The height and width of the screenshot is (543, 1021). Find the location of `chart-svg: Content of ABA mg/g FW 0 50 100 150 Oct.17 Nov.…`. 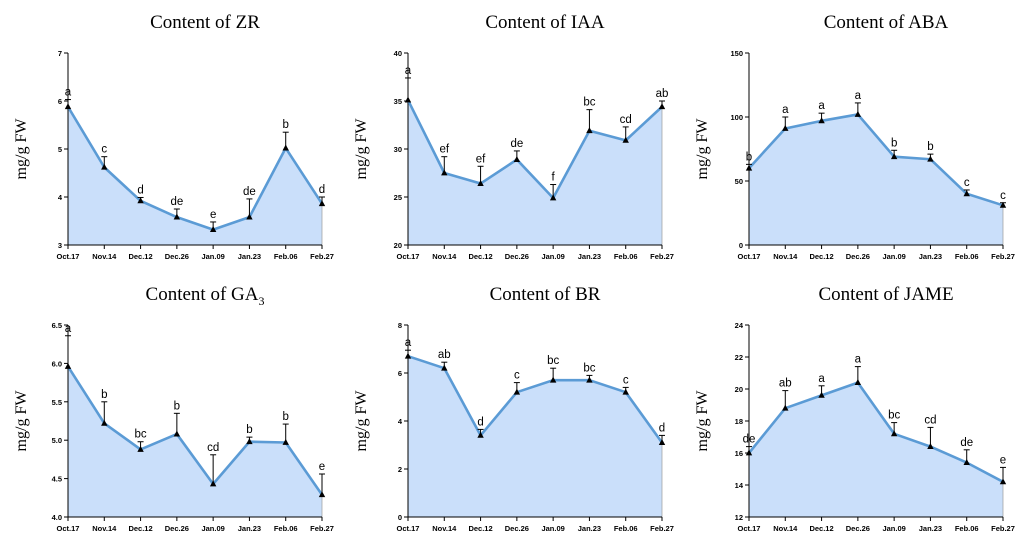

chart-svg: Content of ABA mg/g FW 0 50 100 150 Oct.17 Nov.… is located at coordinates (854, 136).